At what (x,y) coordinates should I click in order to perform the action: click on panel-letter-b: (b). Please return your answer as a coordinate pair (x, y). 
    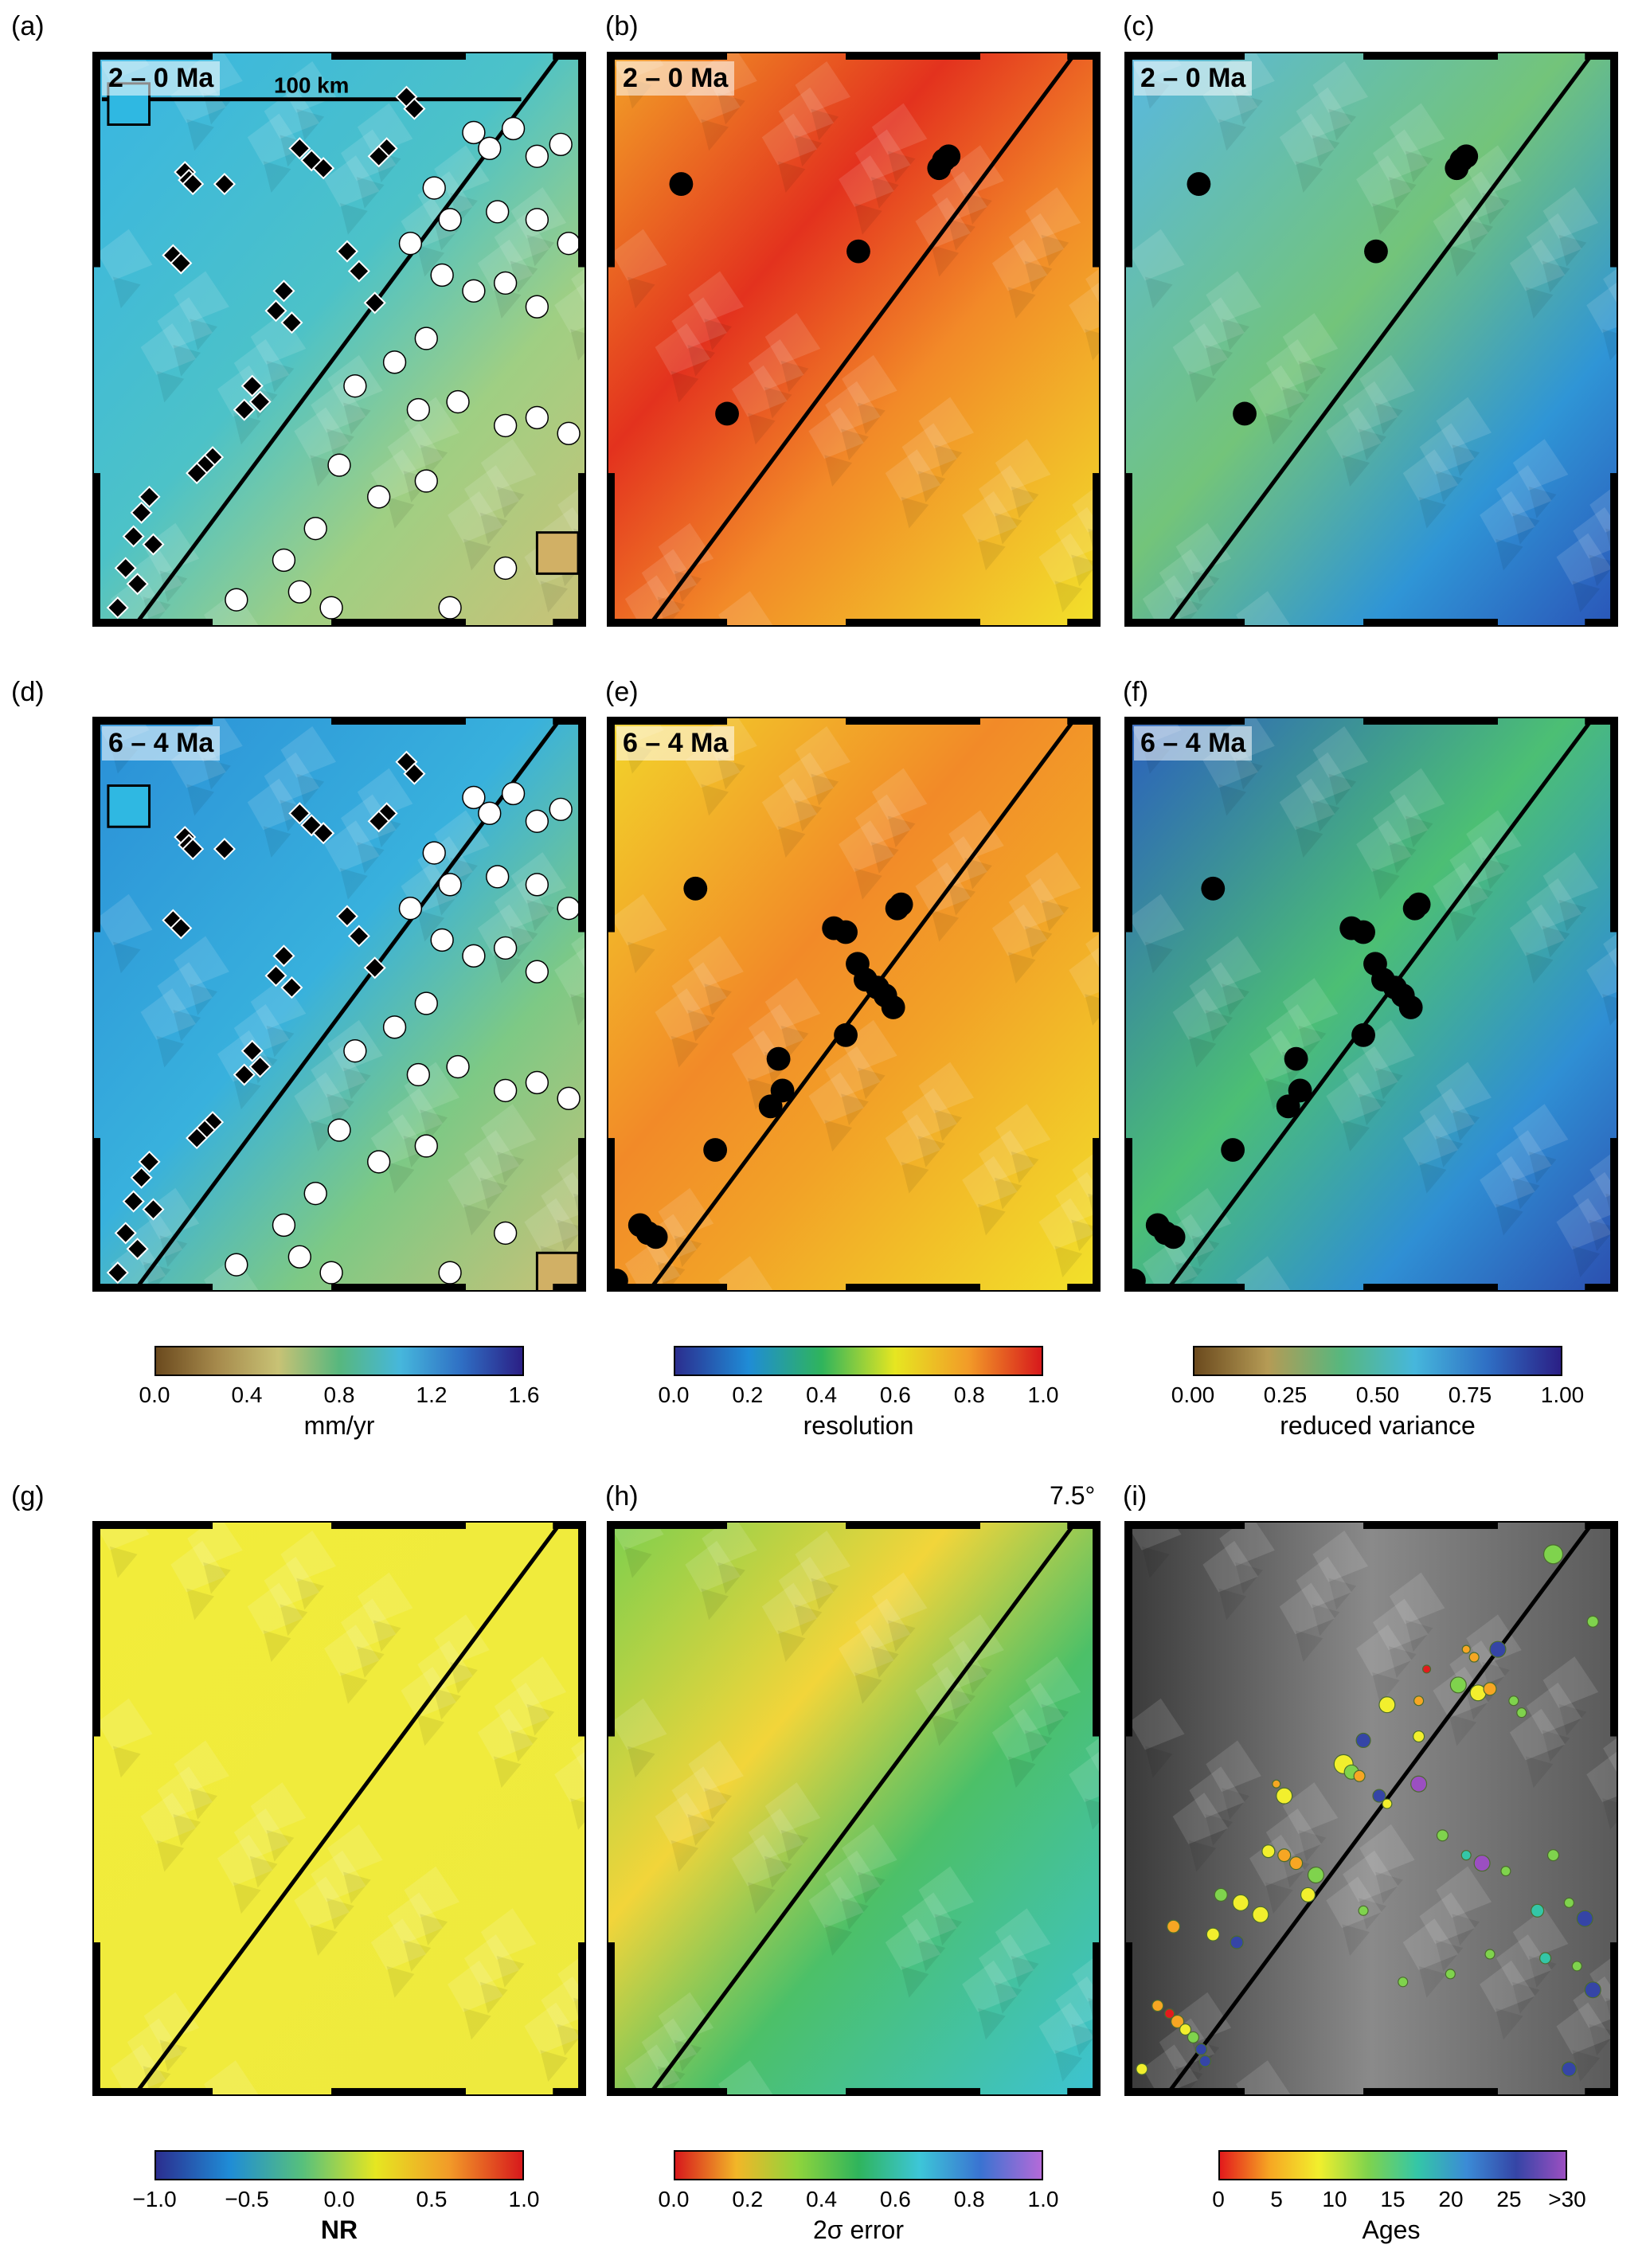
    Looking at the image, I should click on (622, 26).